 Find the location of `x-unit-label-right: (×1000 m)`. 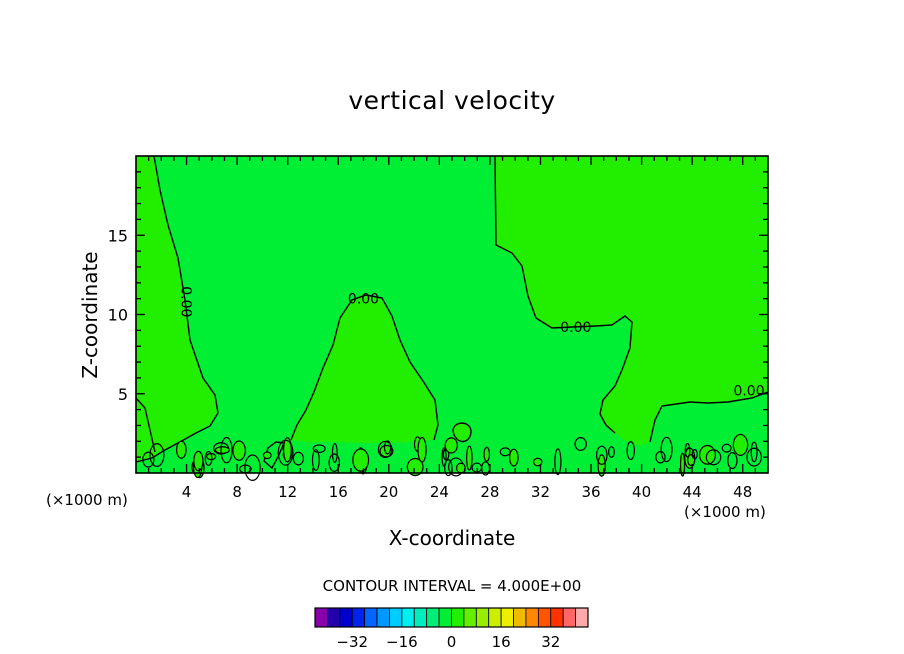

x-unit-label-right: (×1000 m) is located at coordinates (725, 512).